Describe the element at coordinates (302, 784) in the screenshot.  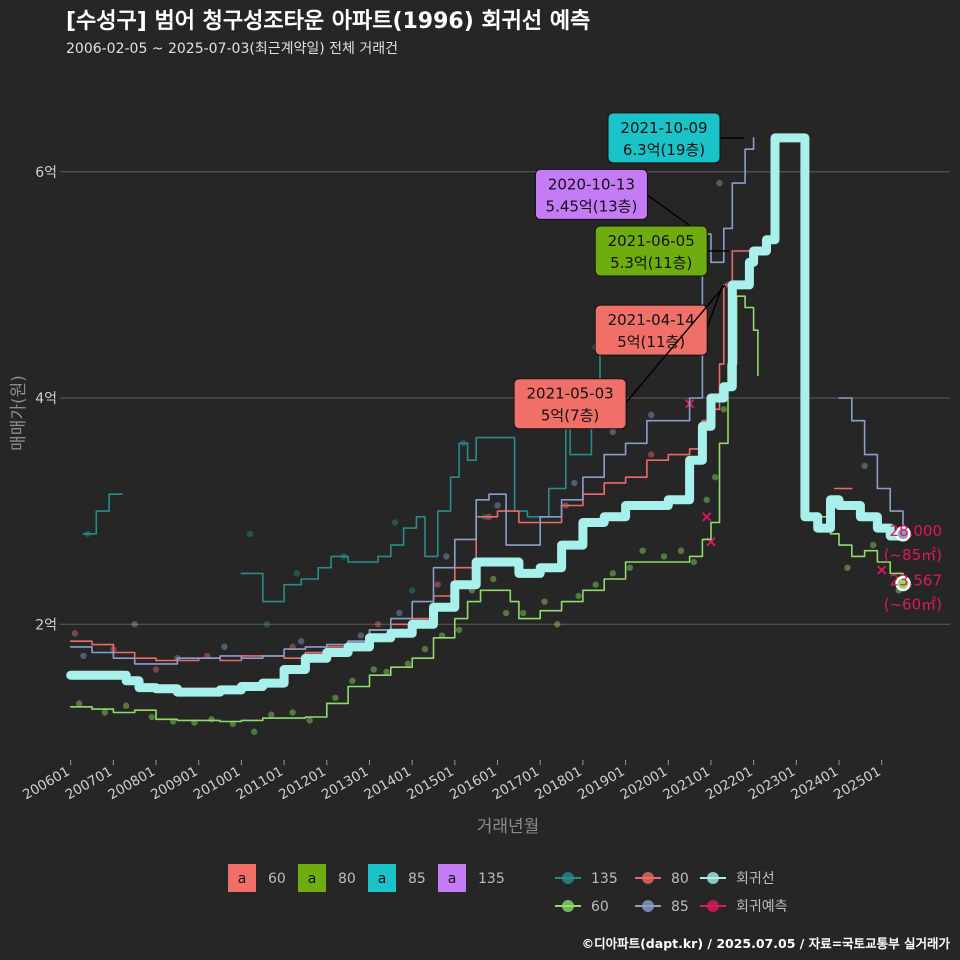
I see `x-tick-label-6: 201201` at that location.